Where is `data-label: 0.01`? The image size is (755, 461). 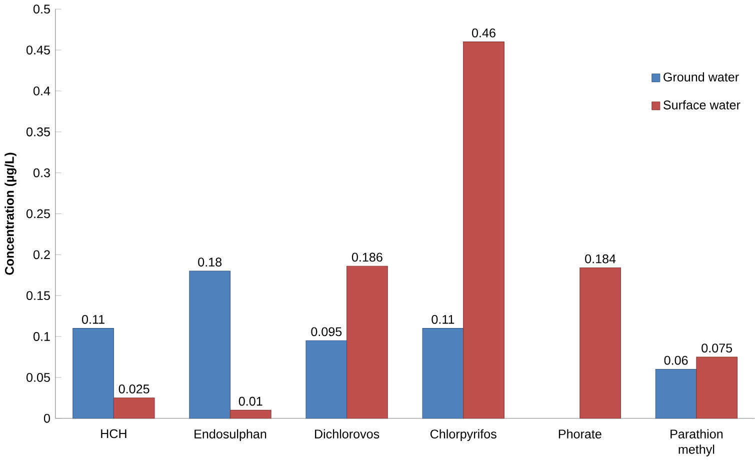 data-label: 0.01 is located at coordinates (250, 401).